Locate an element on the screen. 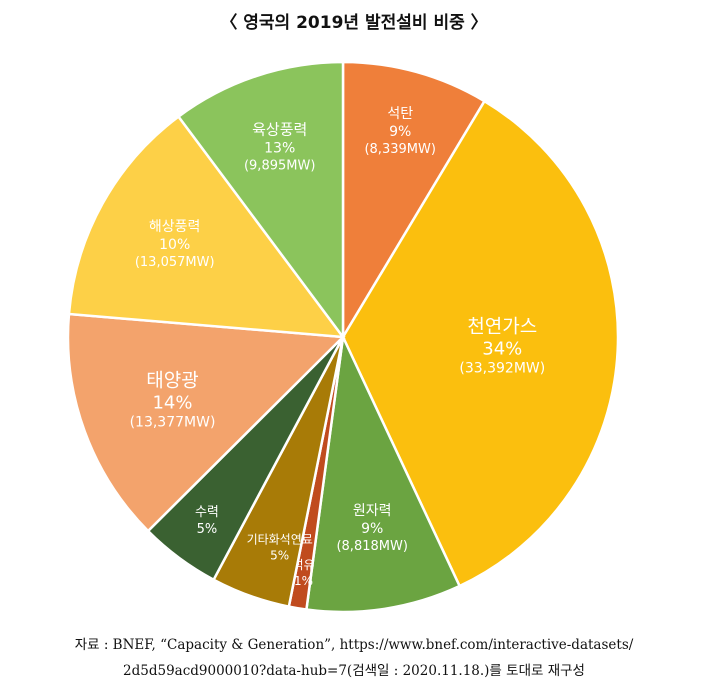  chart-title: 〈 영국의 2019년 발전설비 비중 〉 is located at coordinates (354, 23).